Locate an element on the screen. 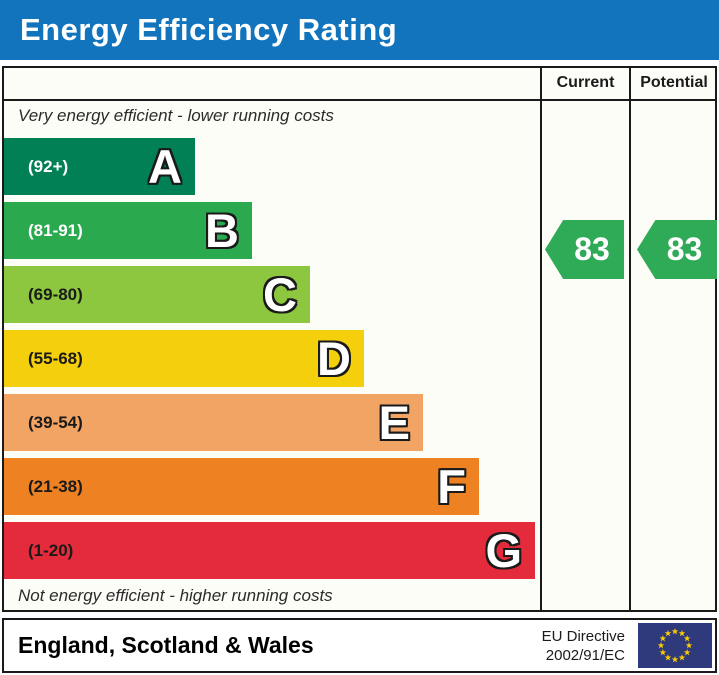  band-a-range: (92+) is located at coordinates (48, 166).